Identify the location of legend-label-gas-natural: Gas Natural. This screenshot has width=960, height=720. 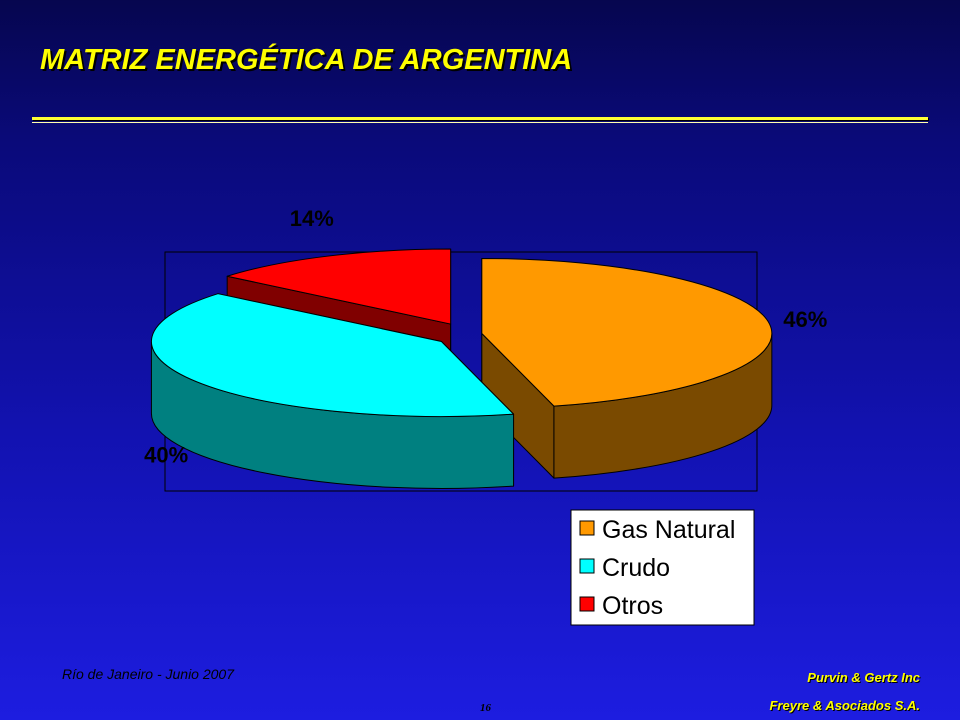
(668, 530).